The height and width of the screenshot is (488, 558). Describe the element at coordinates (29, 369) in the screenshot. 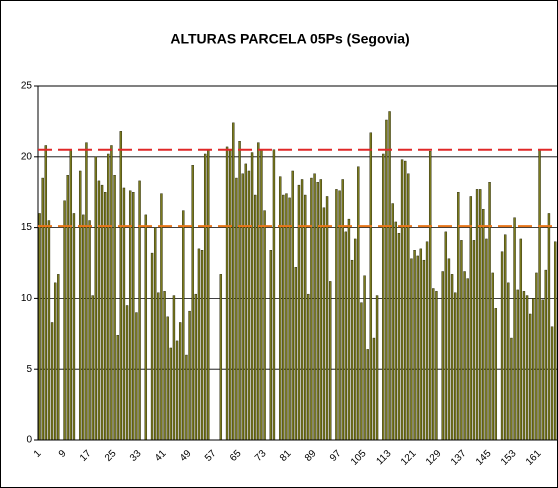

I see `y-tick-label: 5` at that location.